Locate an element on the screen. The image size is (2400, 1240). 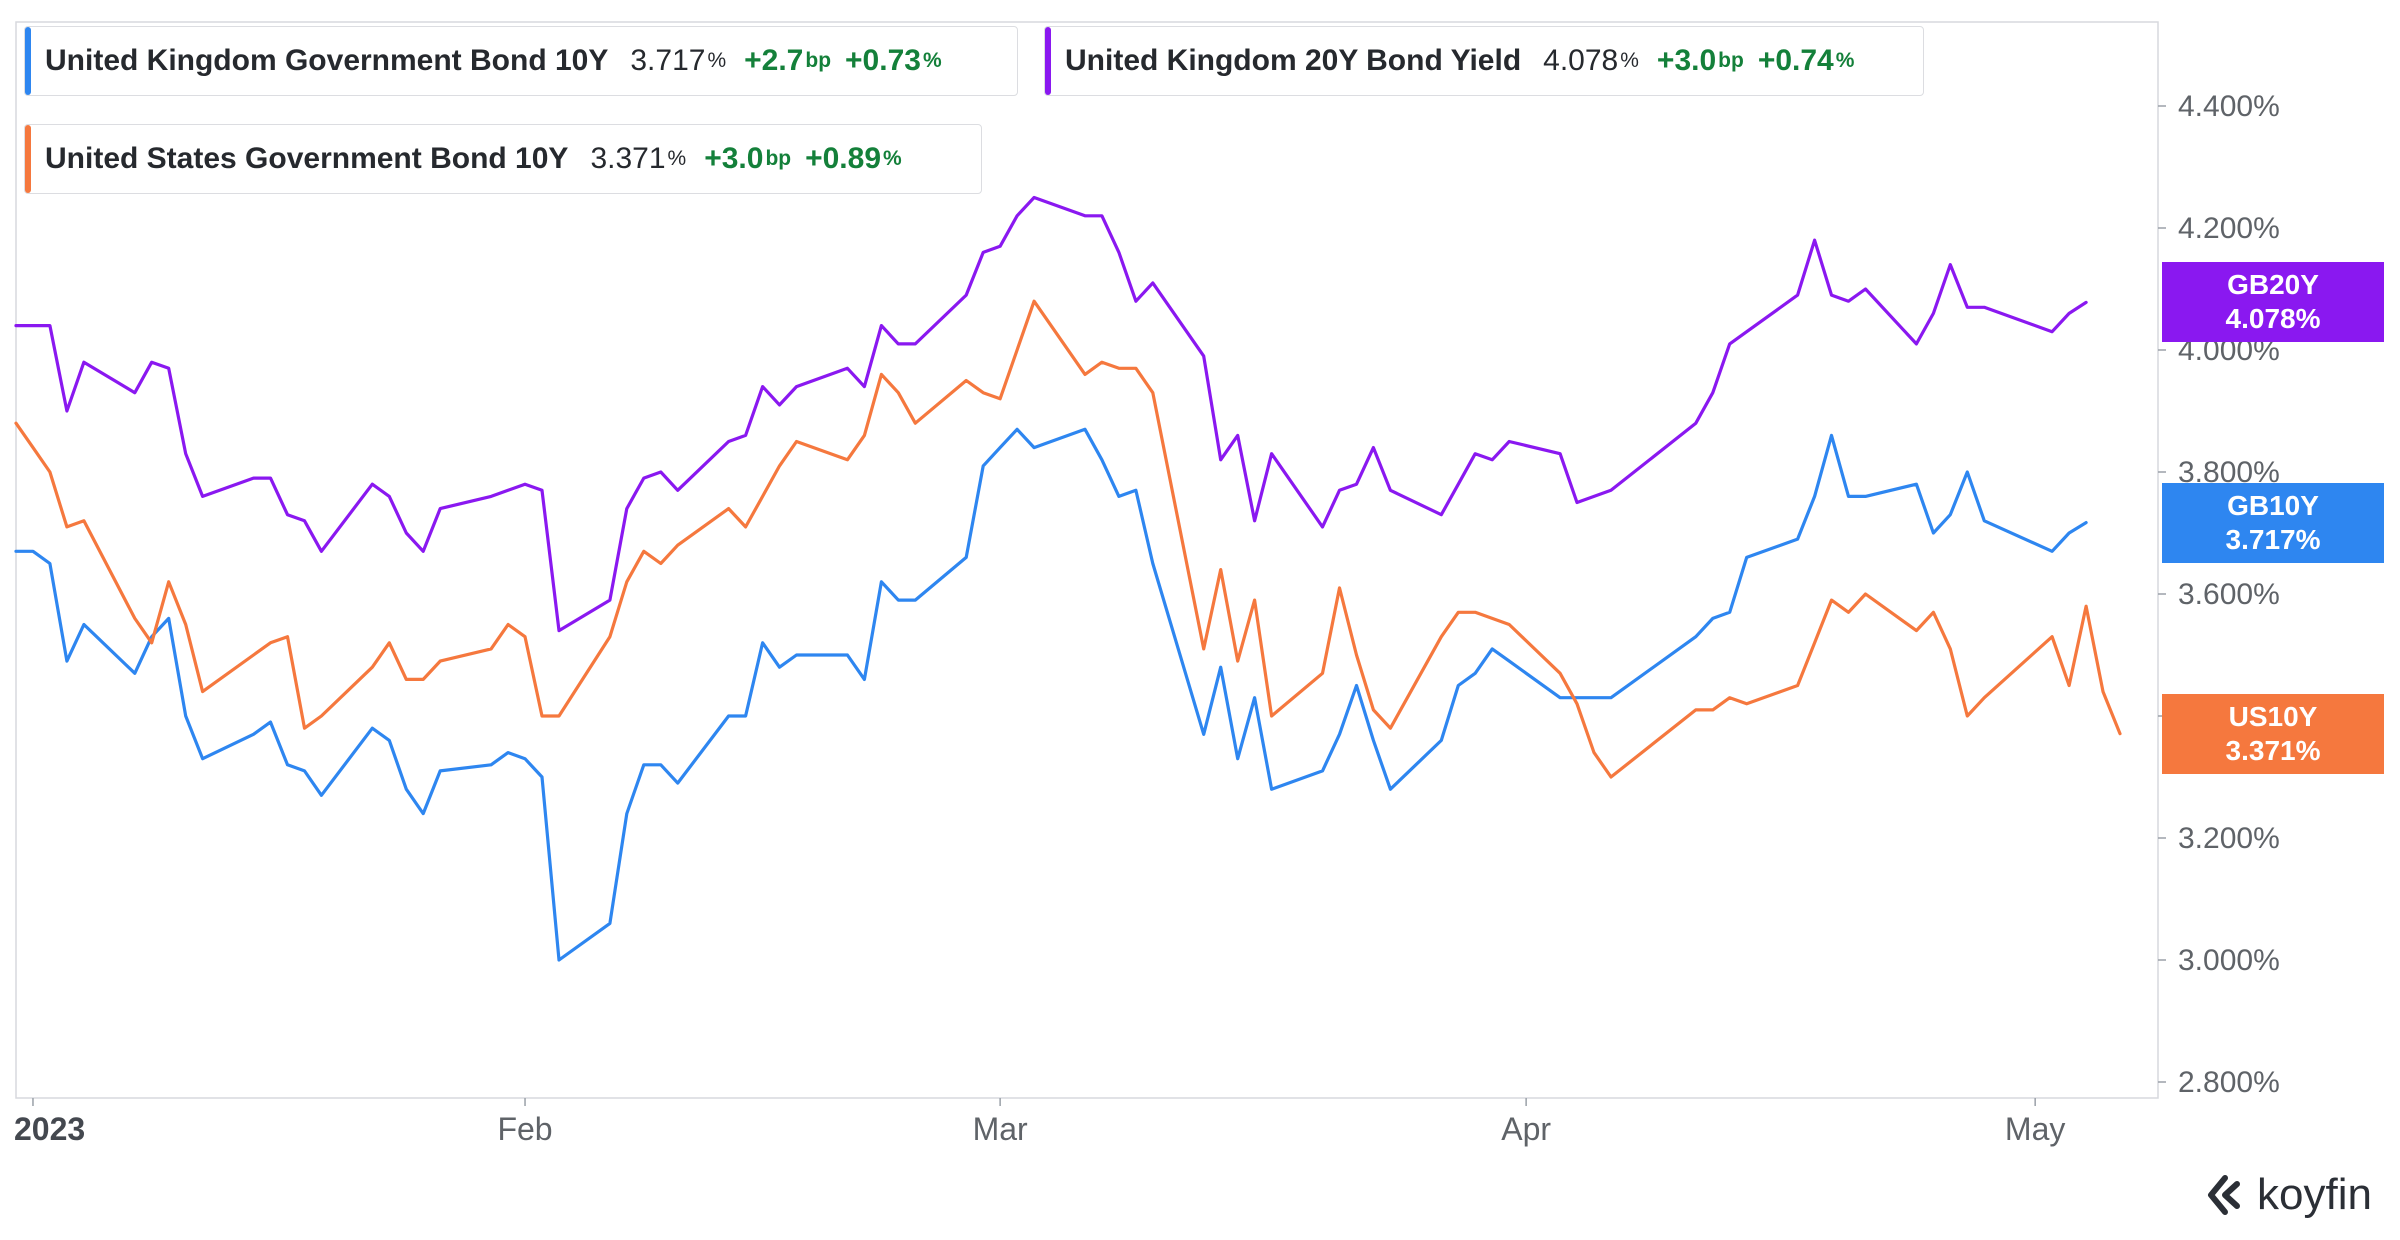
legend-series-name: United States Government Bond 10Y is located at coordinates (307, 158).